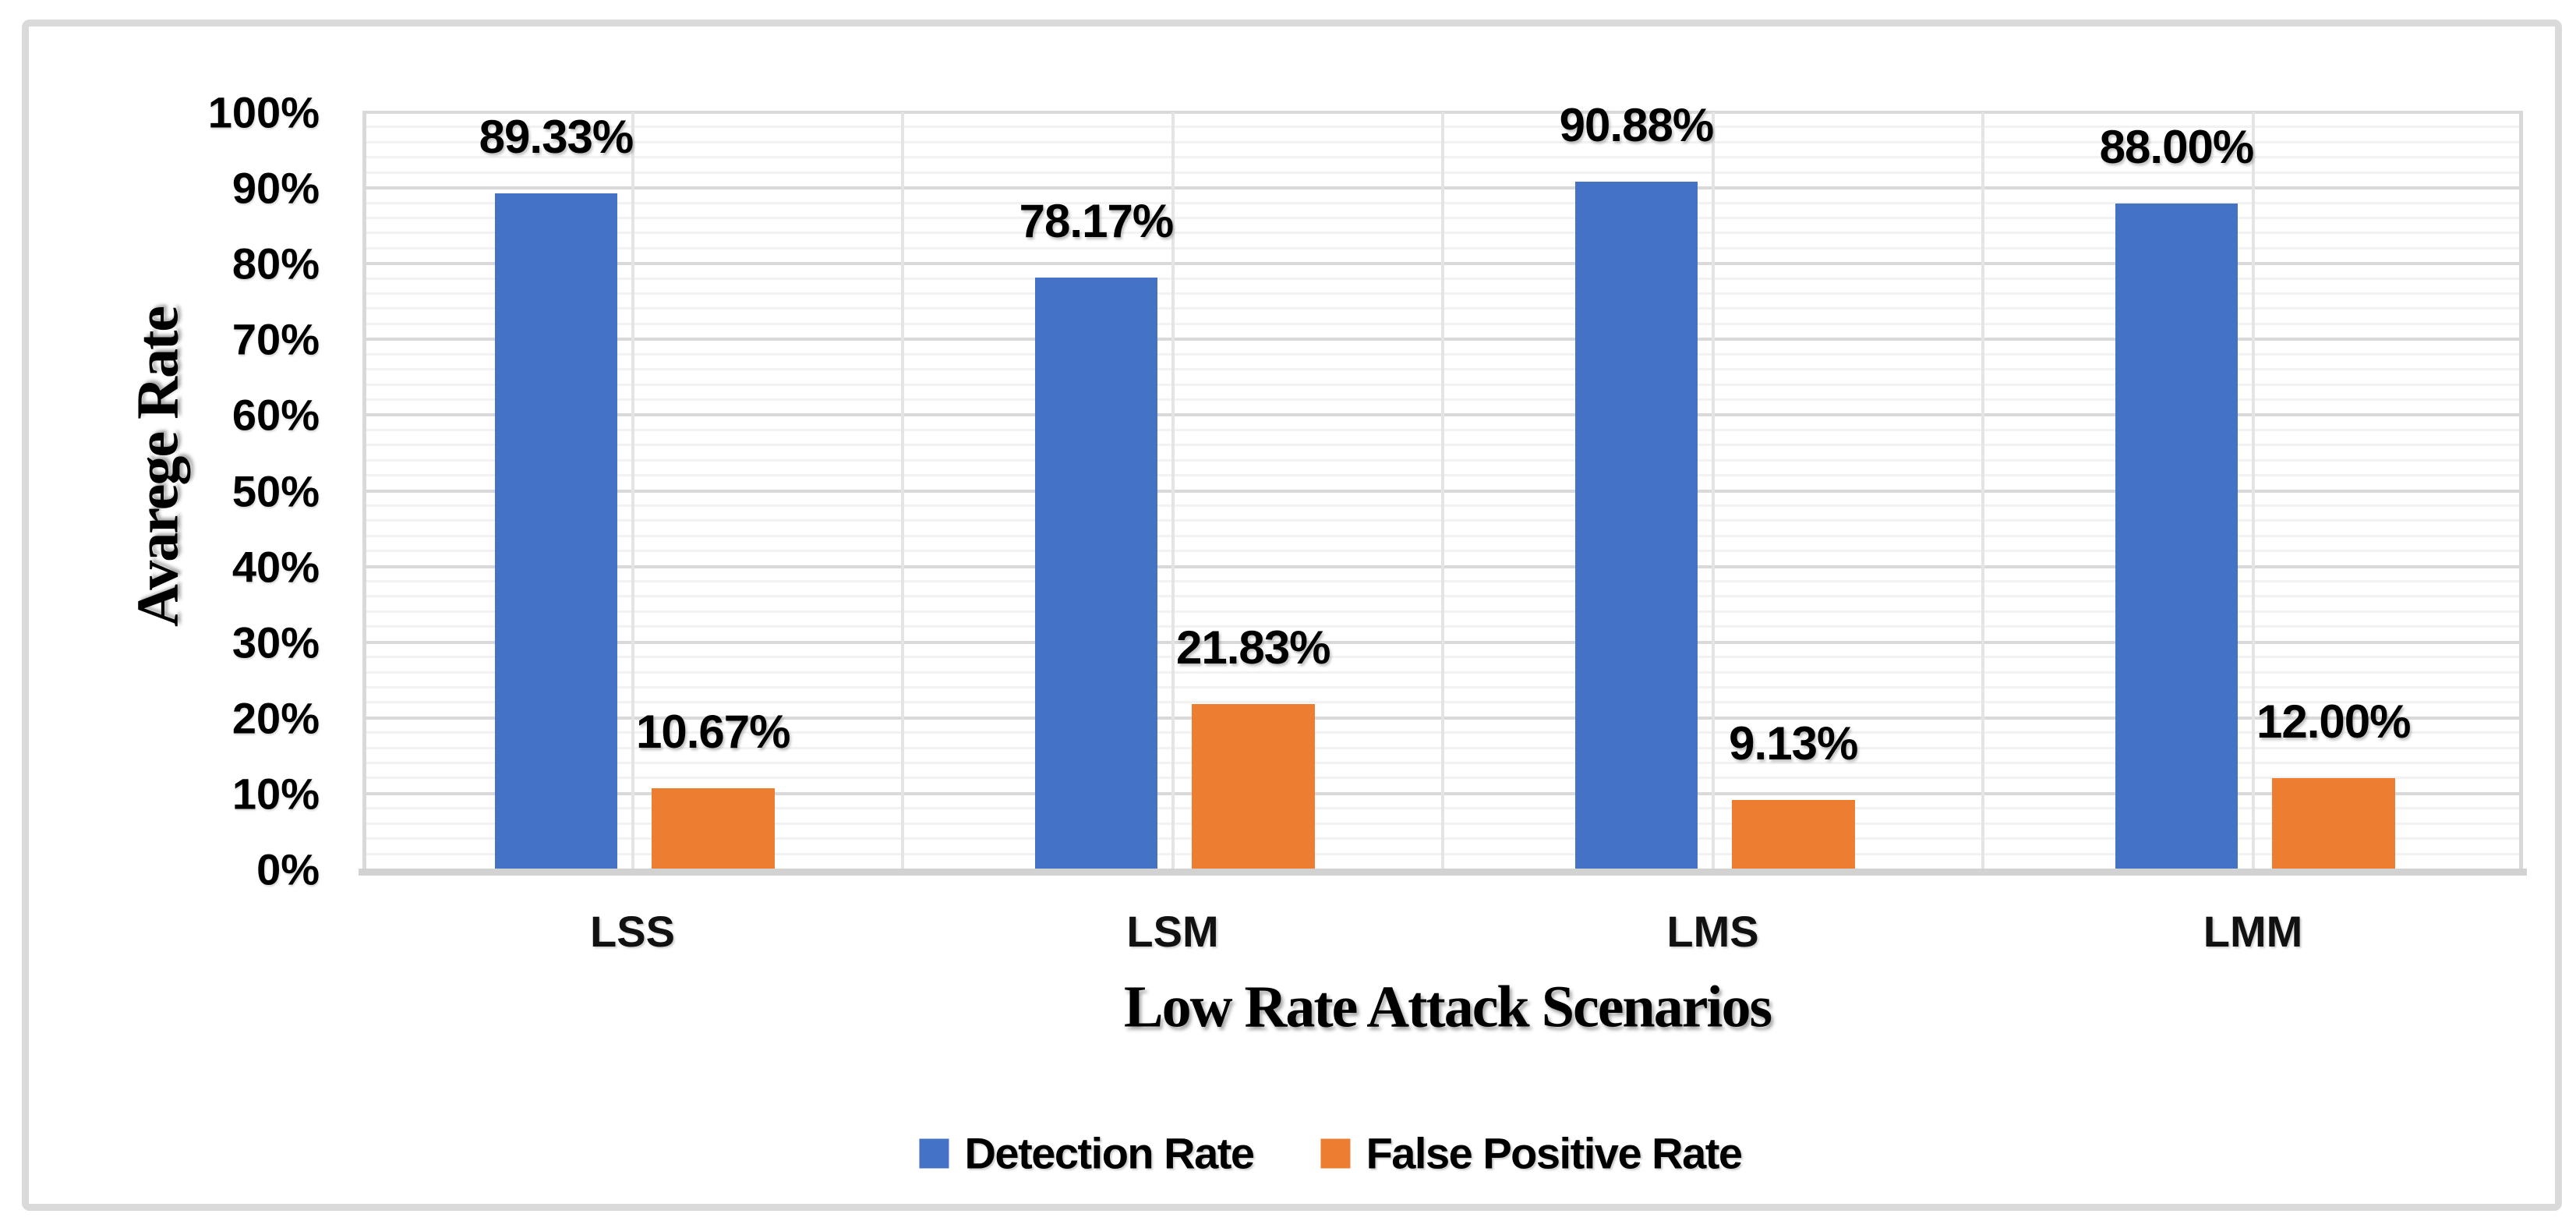 The height and width of the screenshot is (1228, 2576). I want to click on y-tick-label: 10%, so click(275, 794).